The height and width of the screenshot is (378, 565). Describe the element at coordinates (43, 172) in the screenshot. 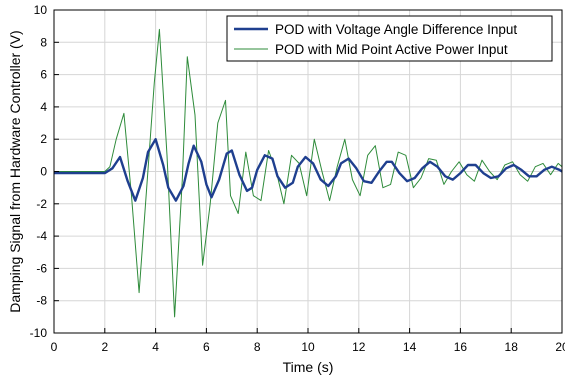

I see `y-tick-label: 0` at that location.